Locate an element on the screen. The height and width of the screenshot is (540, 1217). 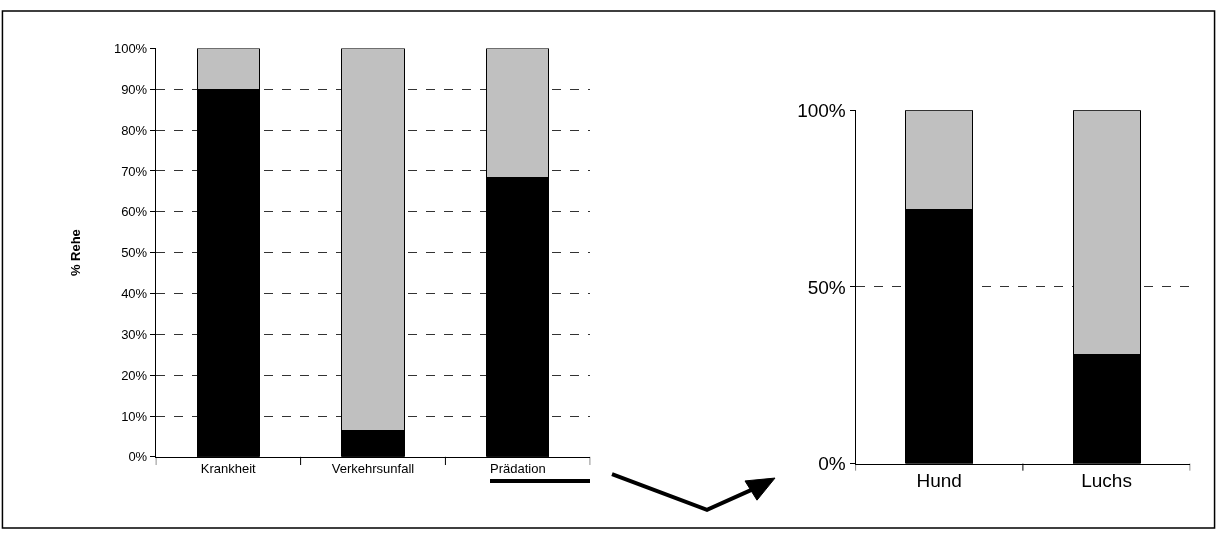
x-tick-label: Hund is located at coordinates (939, 481).